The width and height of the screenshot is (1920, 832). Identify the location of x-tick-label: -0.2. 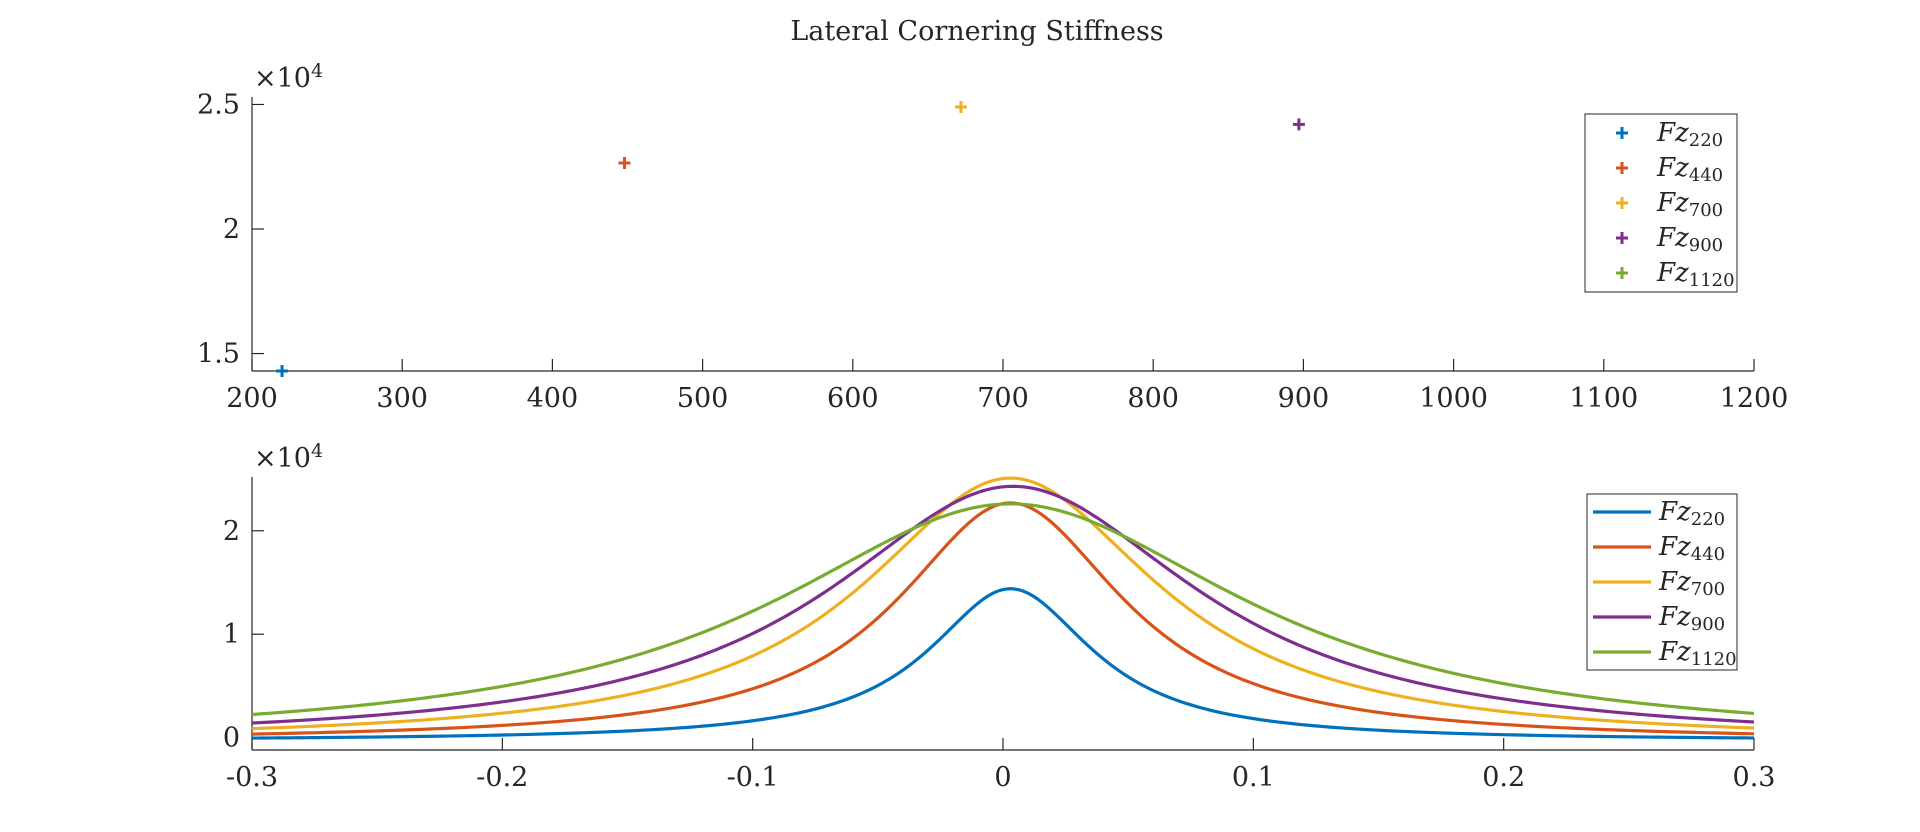
(502, 777).